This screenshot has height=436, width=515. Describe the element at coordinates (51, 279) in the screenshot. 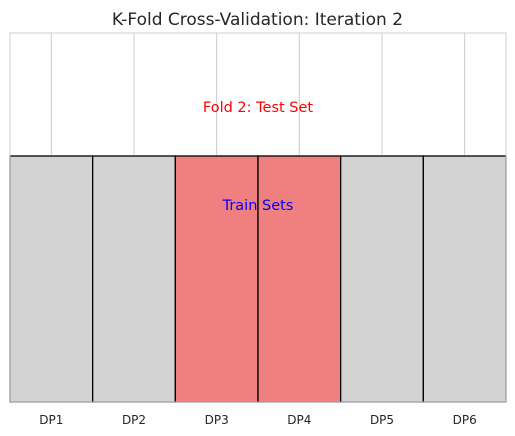

I see `bar-dp1` at that location.